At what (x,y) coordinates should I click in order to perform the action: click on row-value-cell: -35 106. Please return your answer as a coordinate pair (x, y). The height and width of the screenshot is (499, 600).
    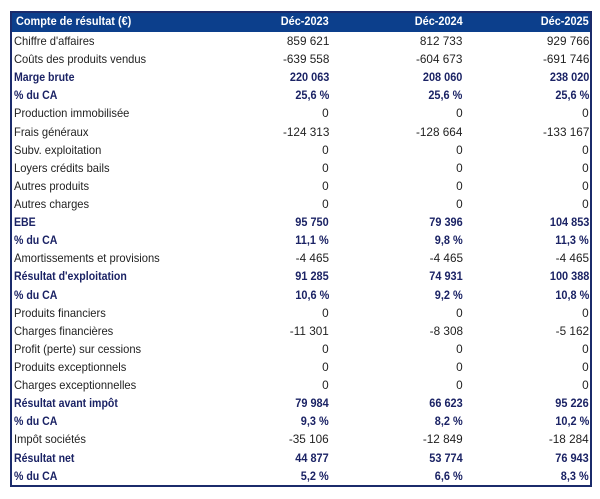
    Looking at the image, I should click on (268, 439).